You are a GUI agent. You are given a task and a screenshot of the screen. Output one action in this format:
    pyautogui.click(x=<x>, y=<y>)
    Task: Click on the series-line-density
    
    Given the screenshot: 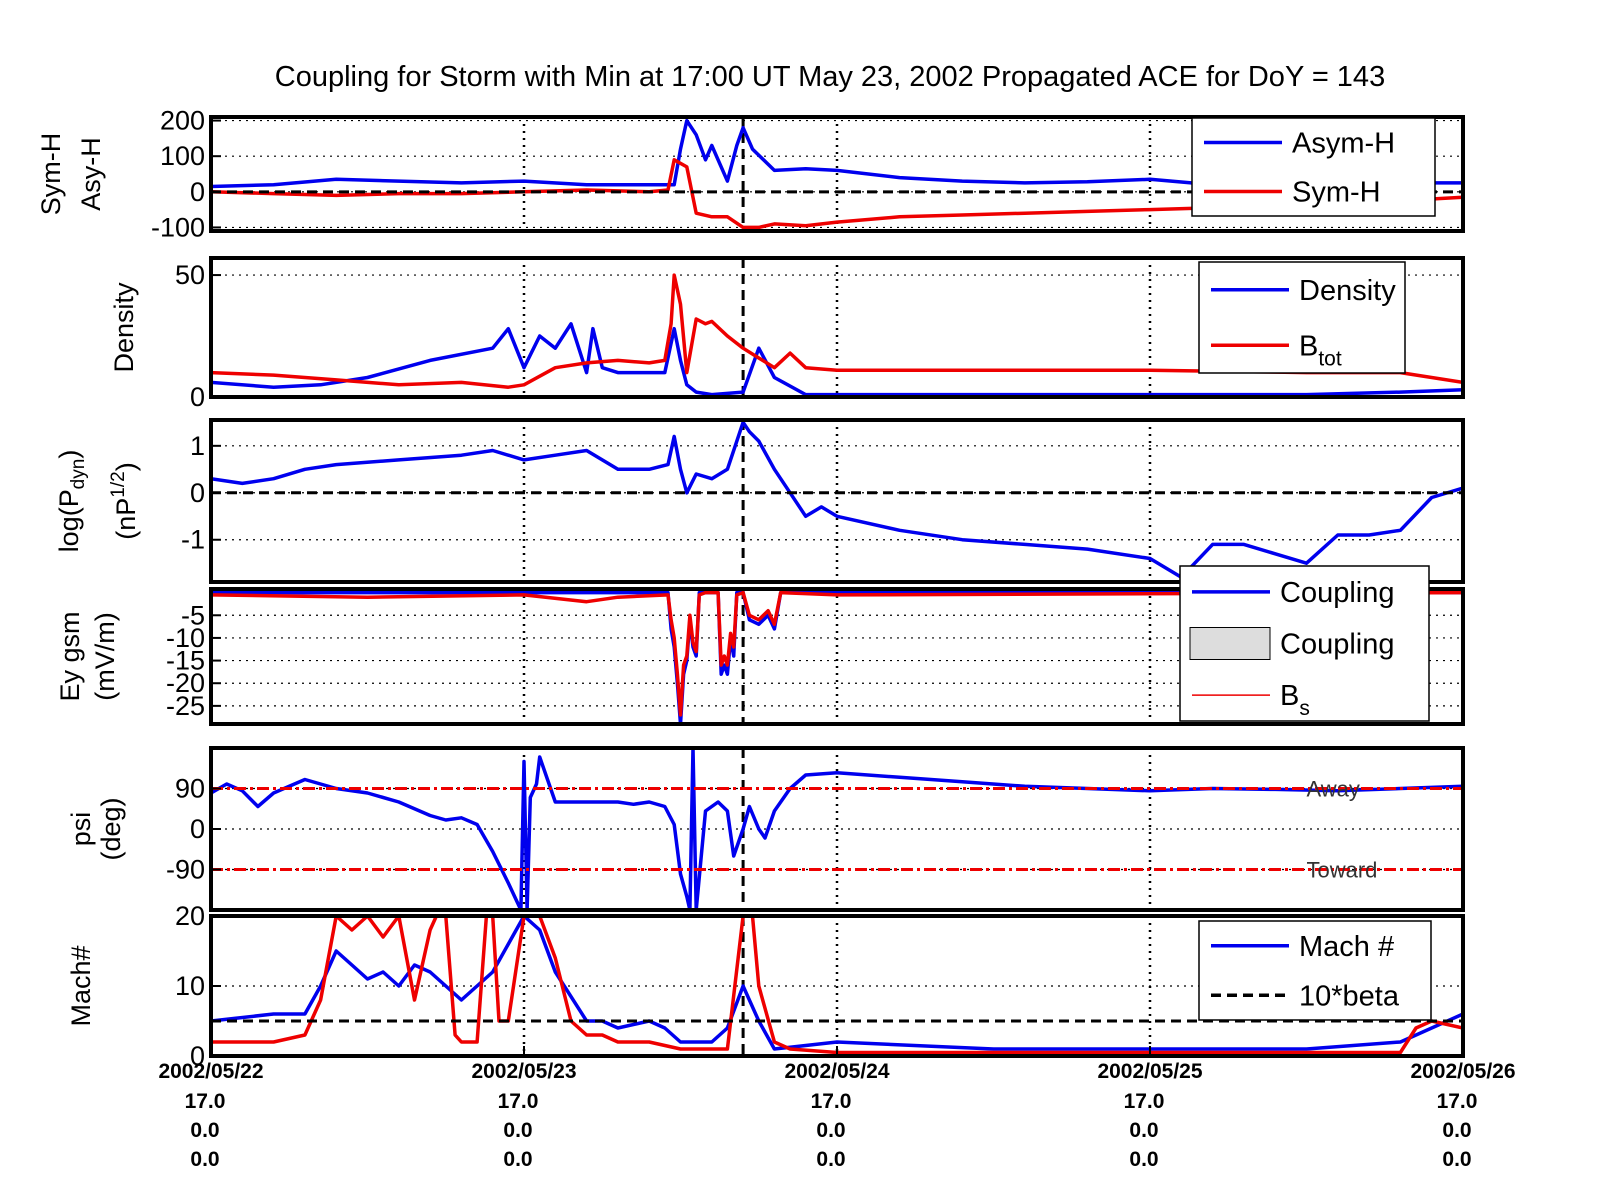 What is the action you would take?
    pyautogui.click(x=837, y=359)
    